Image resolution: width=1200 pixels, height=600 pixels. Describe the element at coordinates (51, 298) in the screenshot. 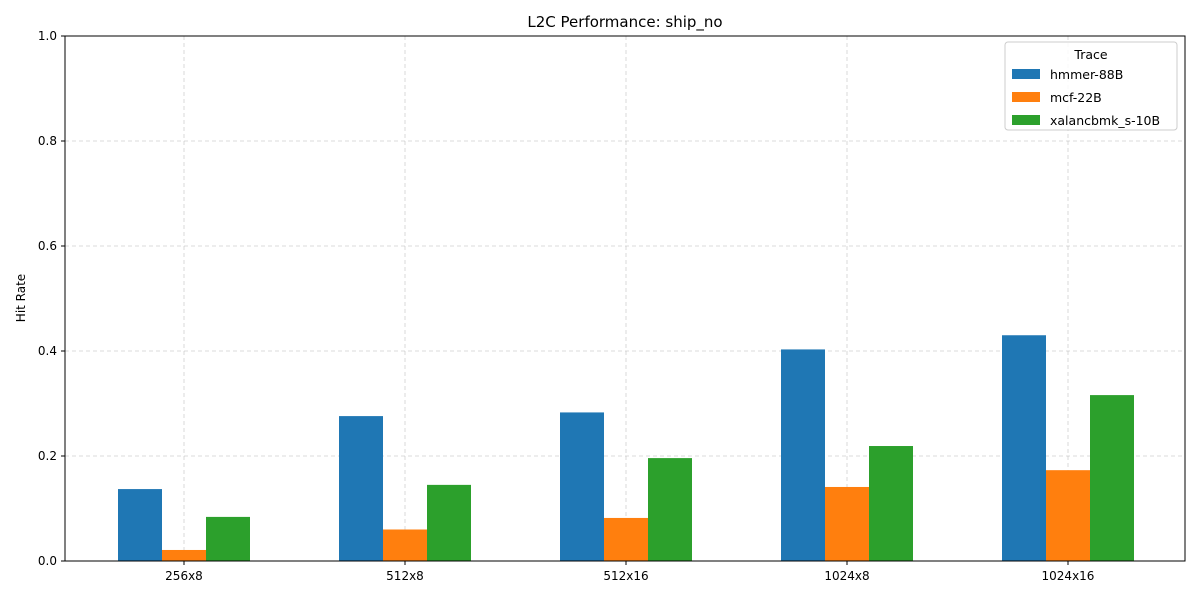

I see `y-axis: 0.0 0.2 0.4 0.6 0.8 1.0` at that location.